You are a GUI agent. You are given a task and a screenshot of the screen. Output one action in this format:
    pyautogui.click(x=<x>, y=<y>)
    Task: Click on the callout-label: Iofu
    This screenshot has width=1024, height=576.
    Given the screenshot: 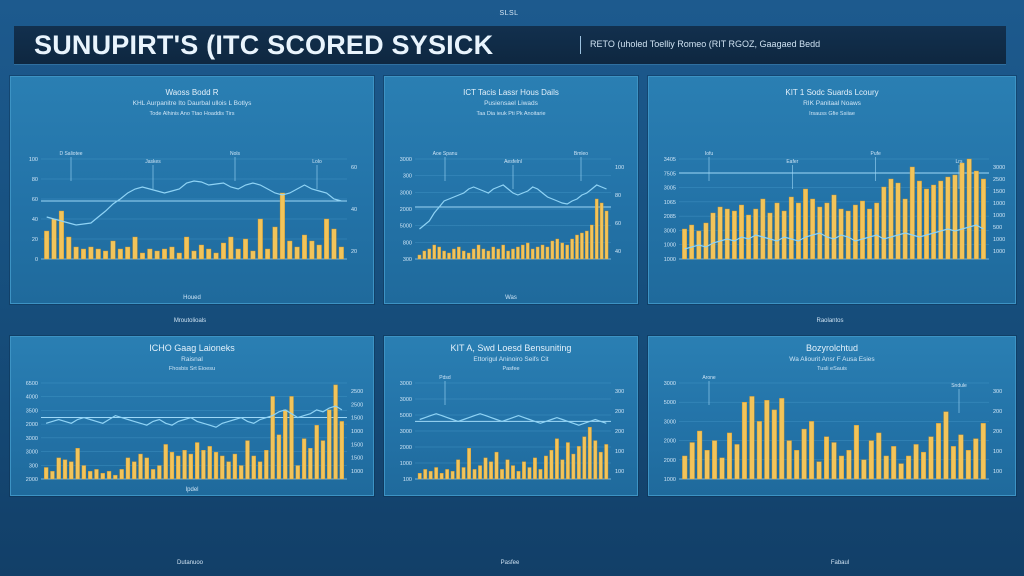 What is the action you would take?
    pyautogui.click(x=709, y=154)
    